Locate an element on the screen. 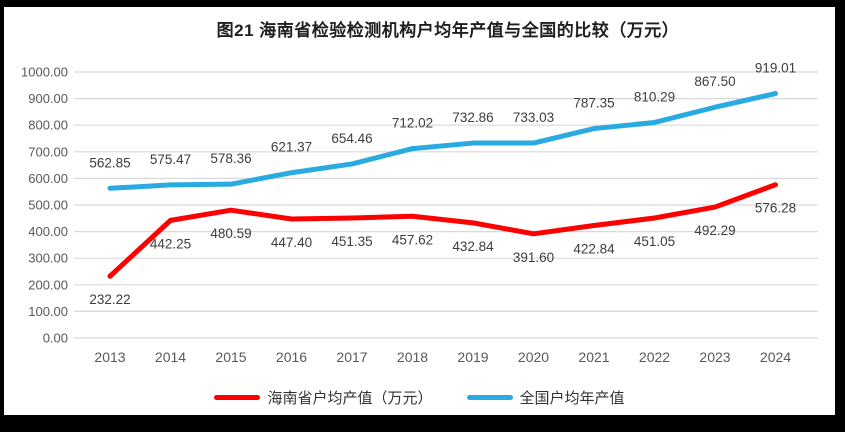  svg-text: 0.00 is located at coordinates (55, 338).